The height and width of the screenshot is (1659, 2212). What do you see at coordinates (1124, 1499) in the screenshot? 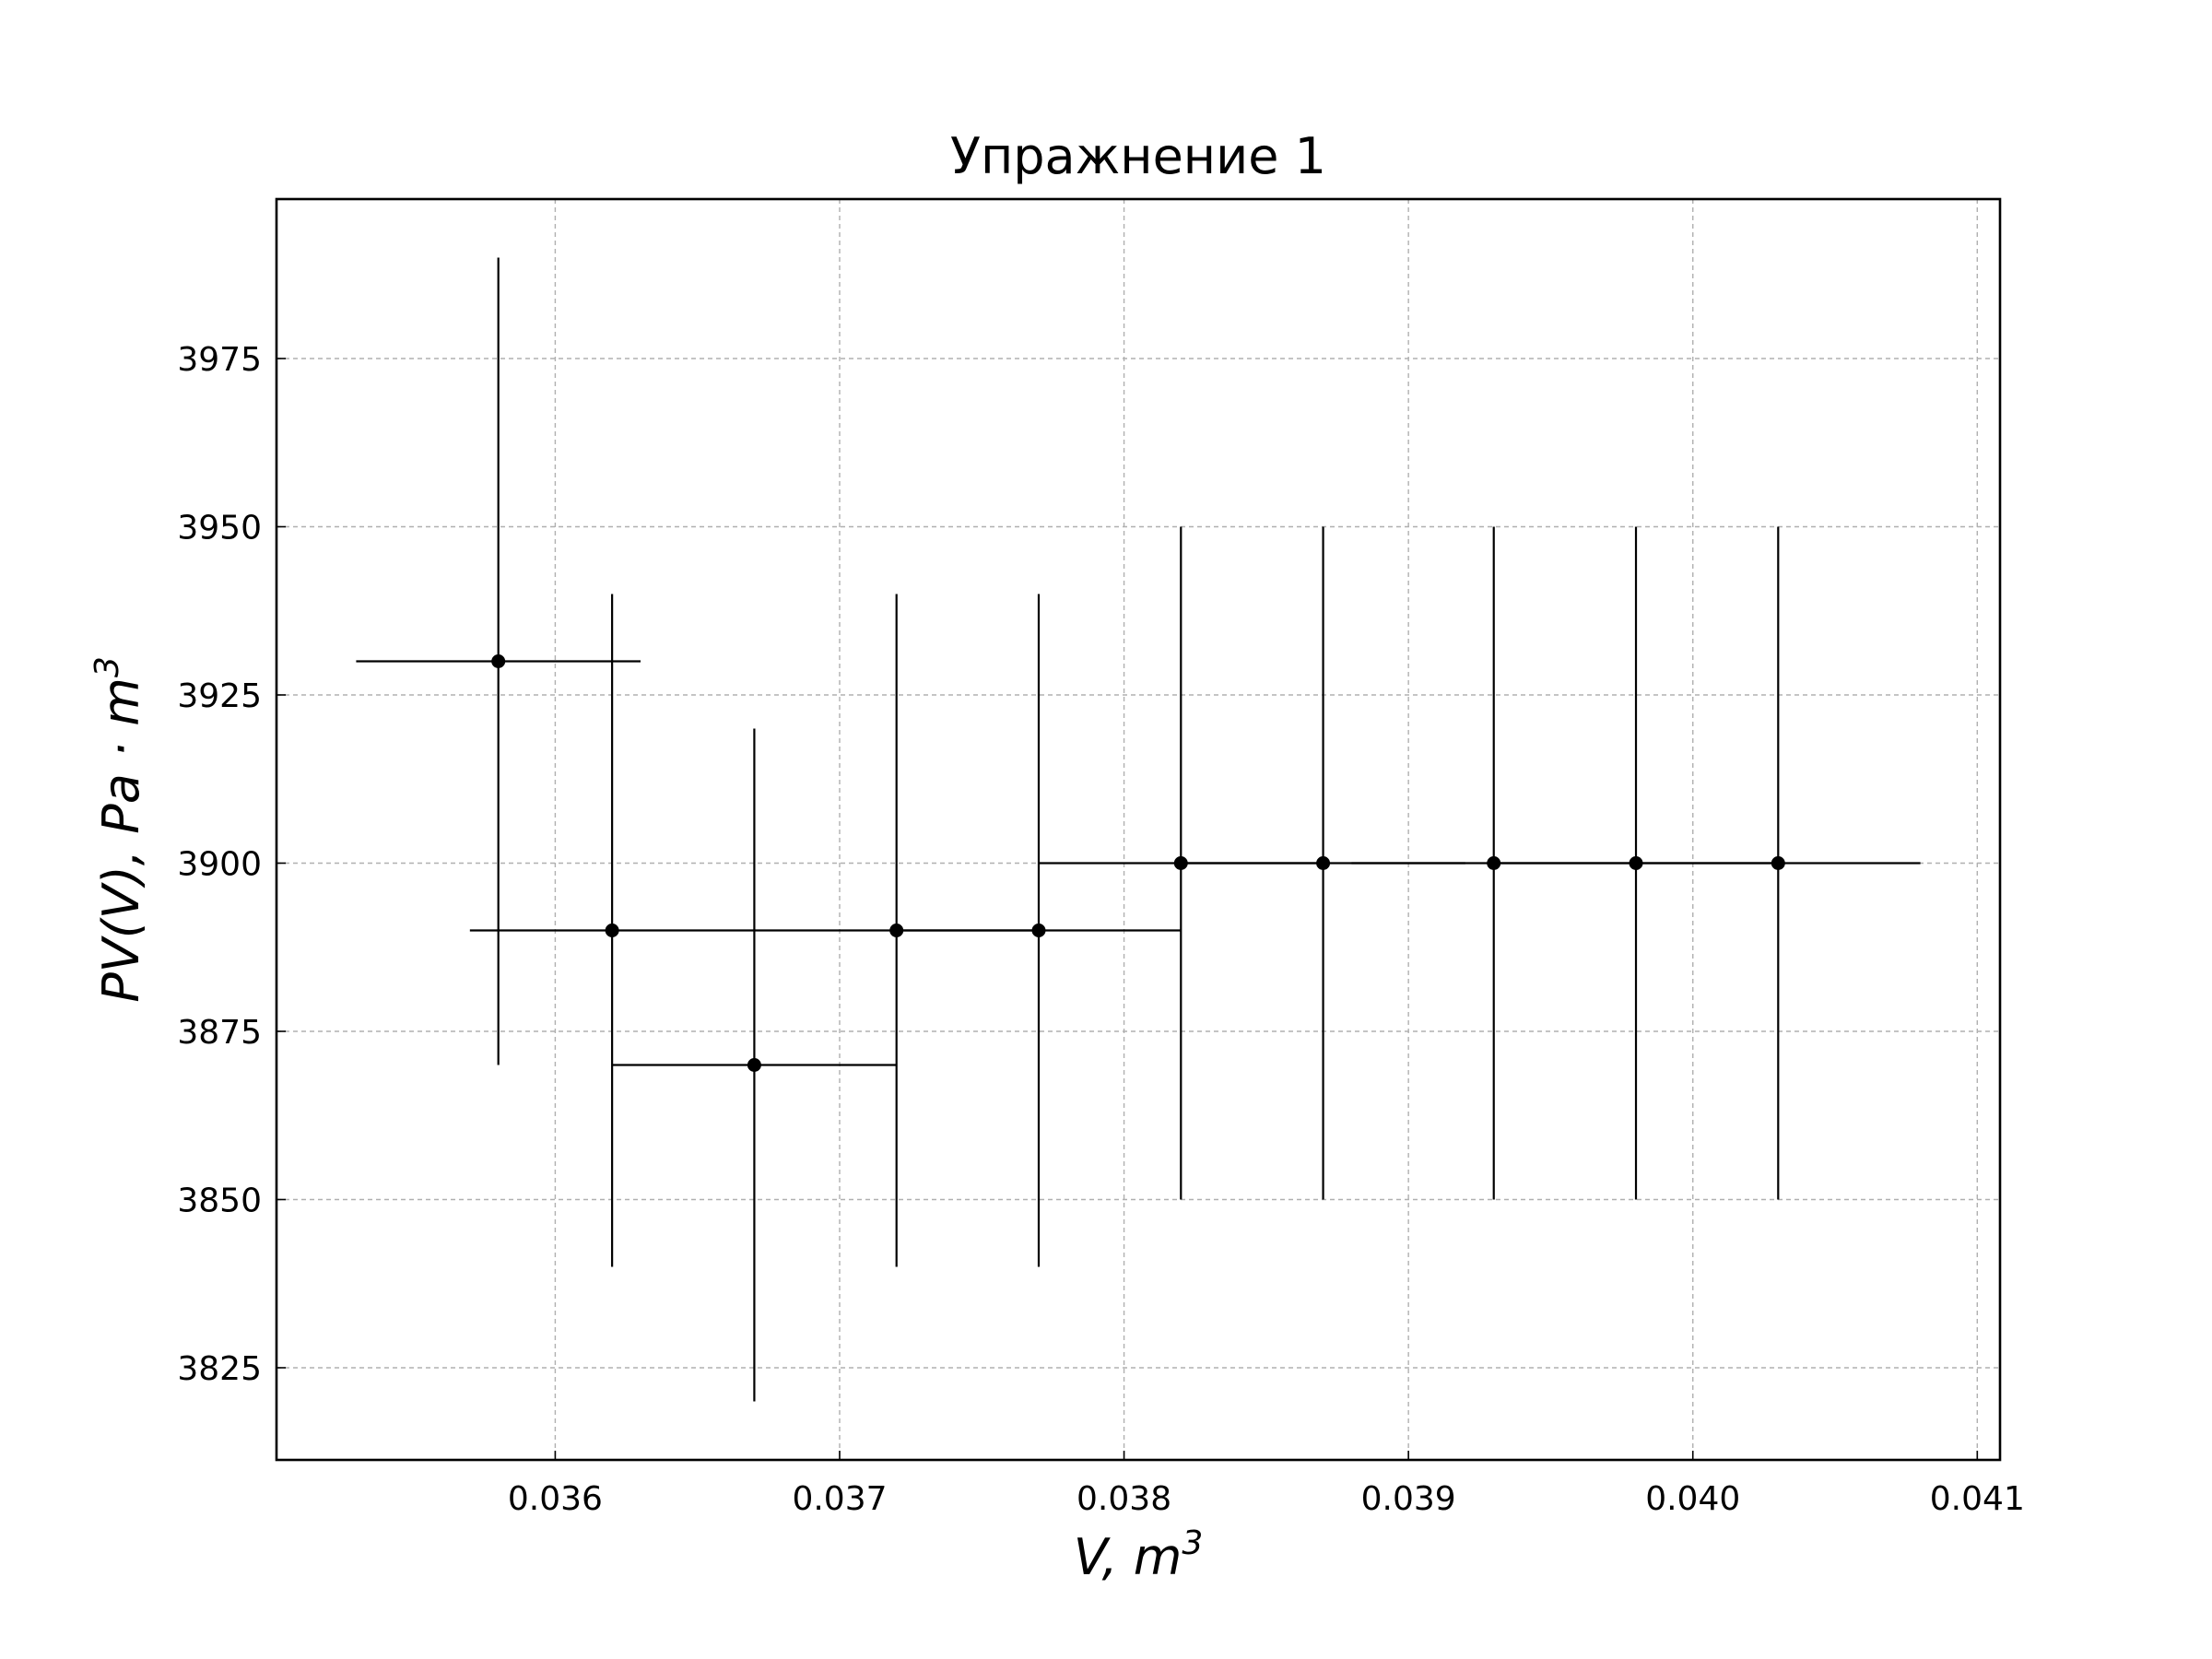
I see `x-tick-label: 0.038` at bounding box center [1124, 1499].